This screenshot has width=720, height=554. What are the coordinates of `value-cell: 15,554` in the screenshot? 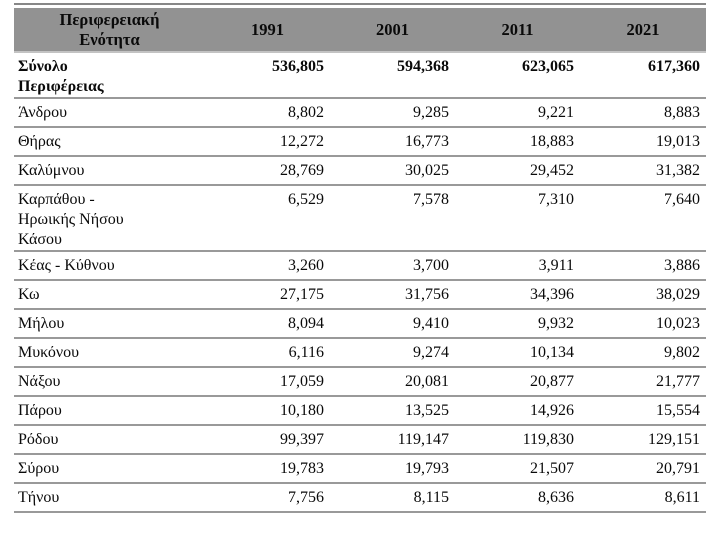 It's located at (678, 410).